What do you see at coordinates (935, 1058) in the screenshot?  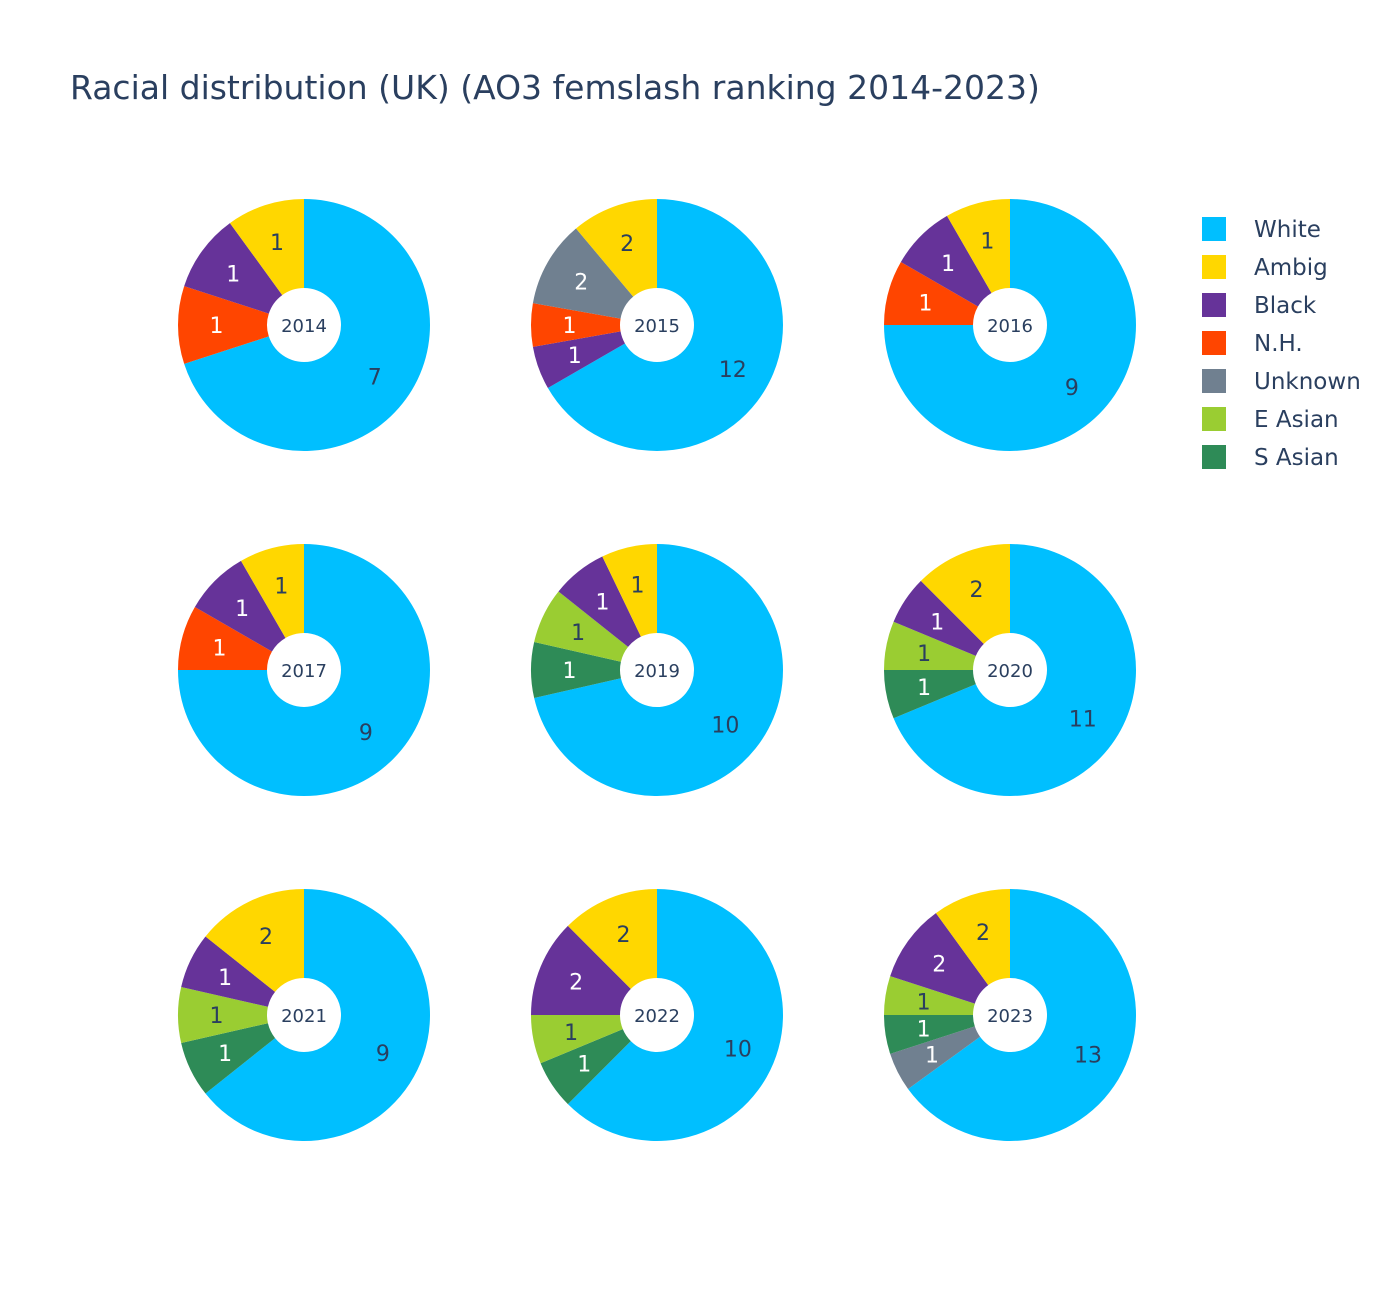 I see `slice-2023-unknown` at bounding box center [935, 1058].